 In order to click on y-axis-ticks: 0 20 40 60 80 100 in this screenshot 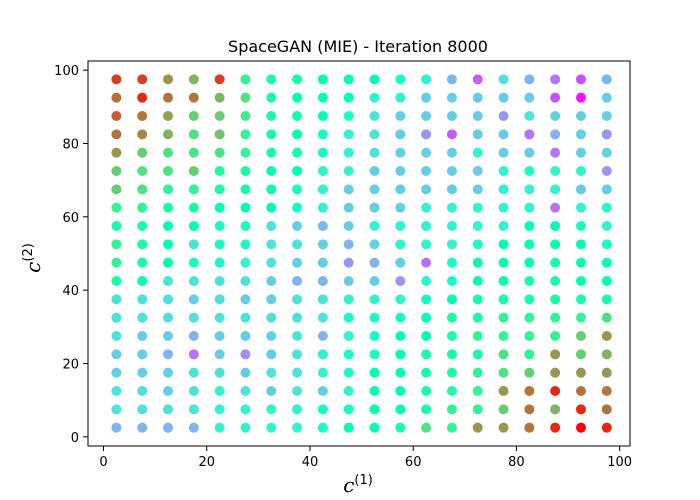, I will do `click(71, 255)`.